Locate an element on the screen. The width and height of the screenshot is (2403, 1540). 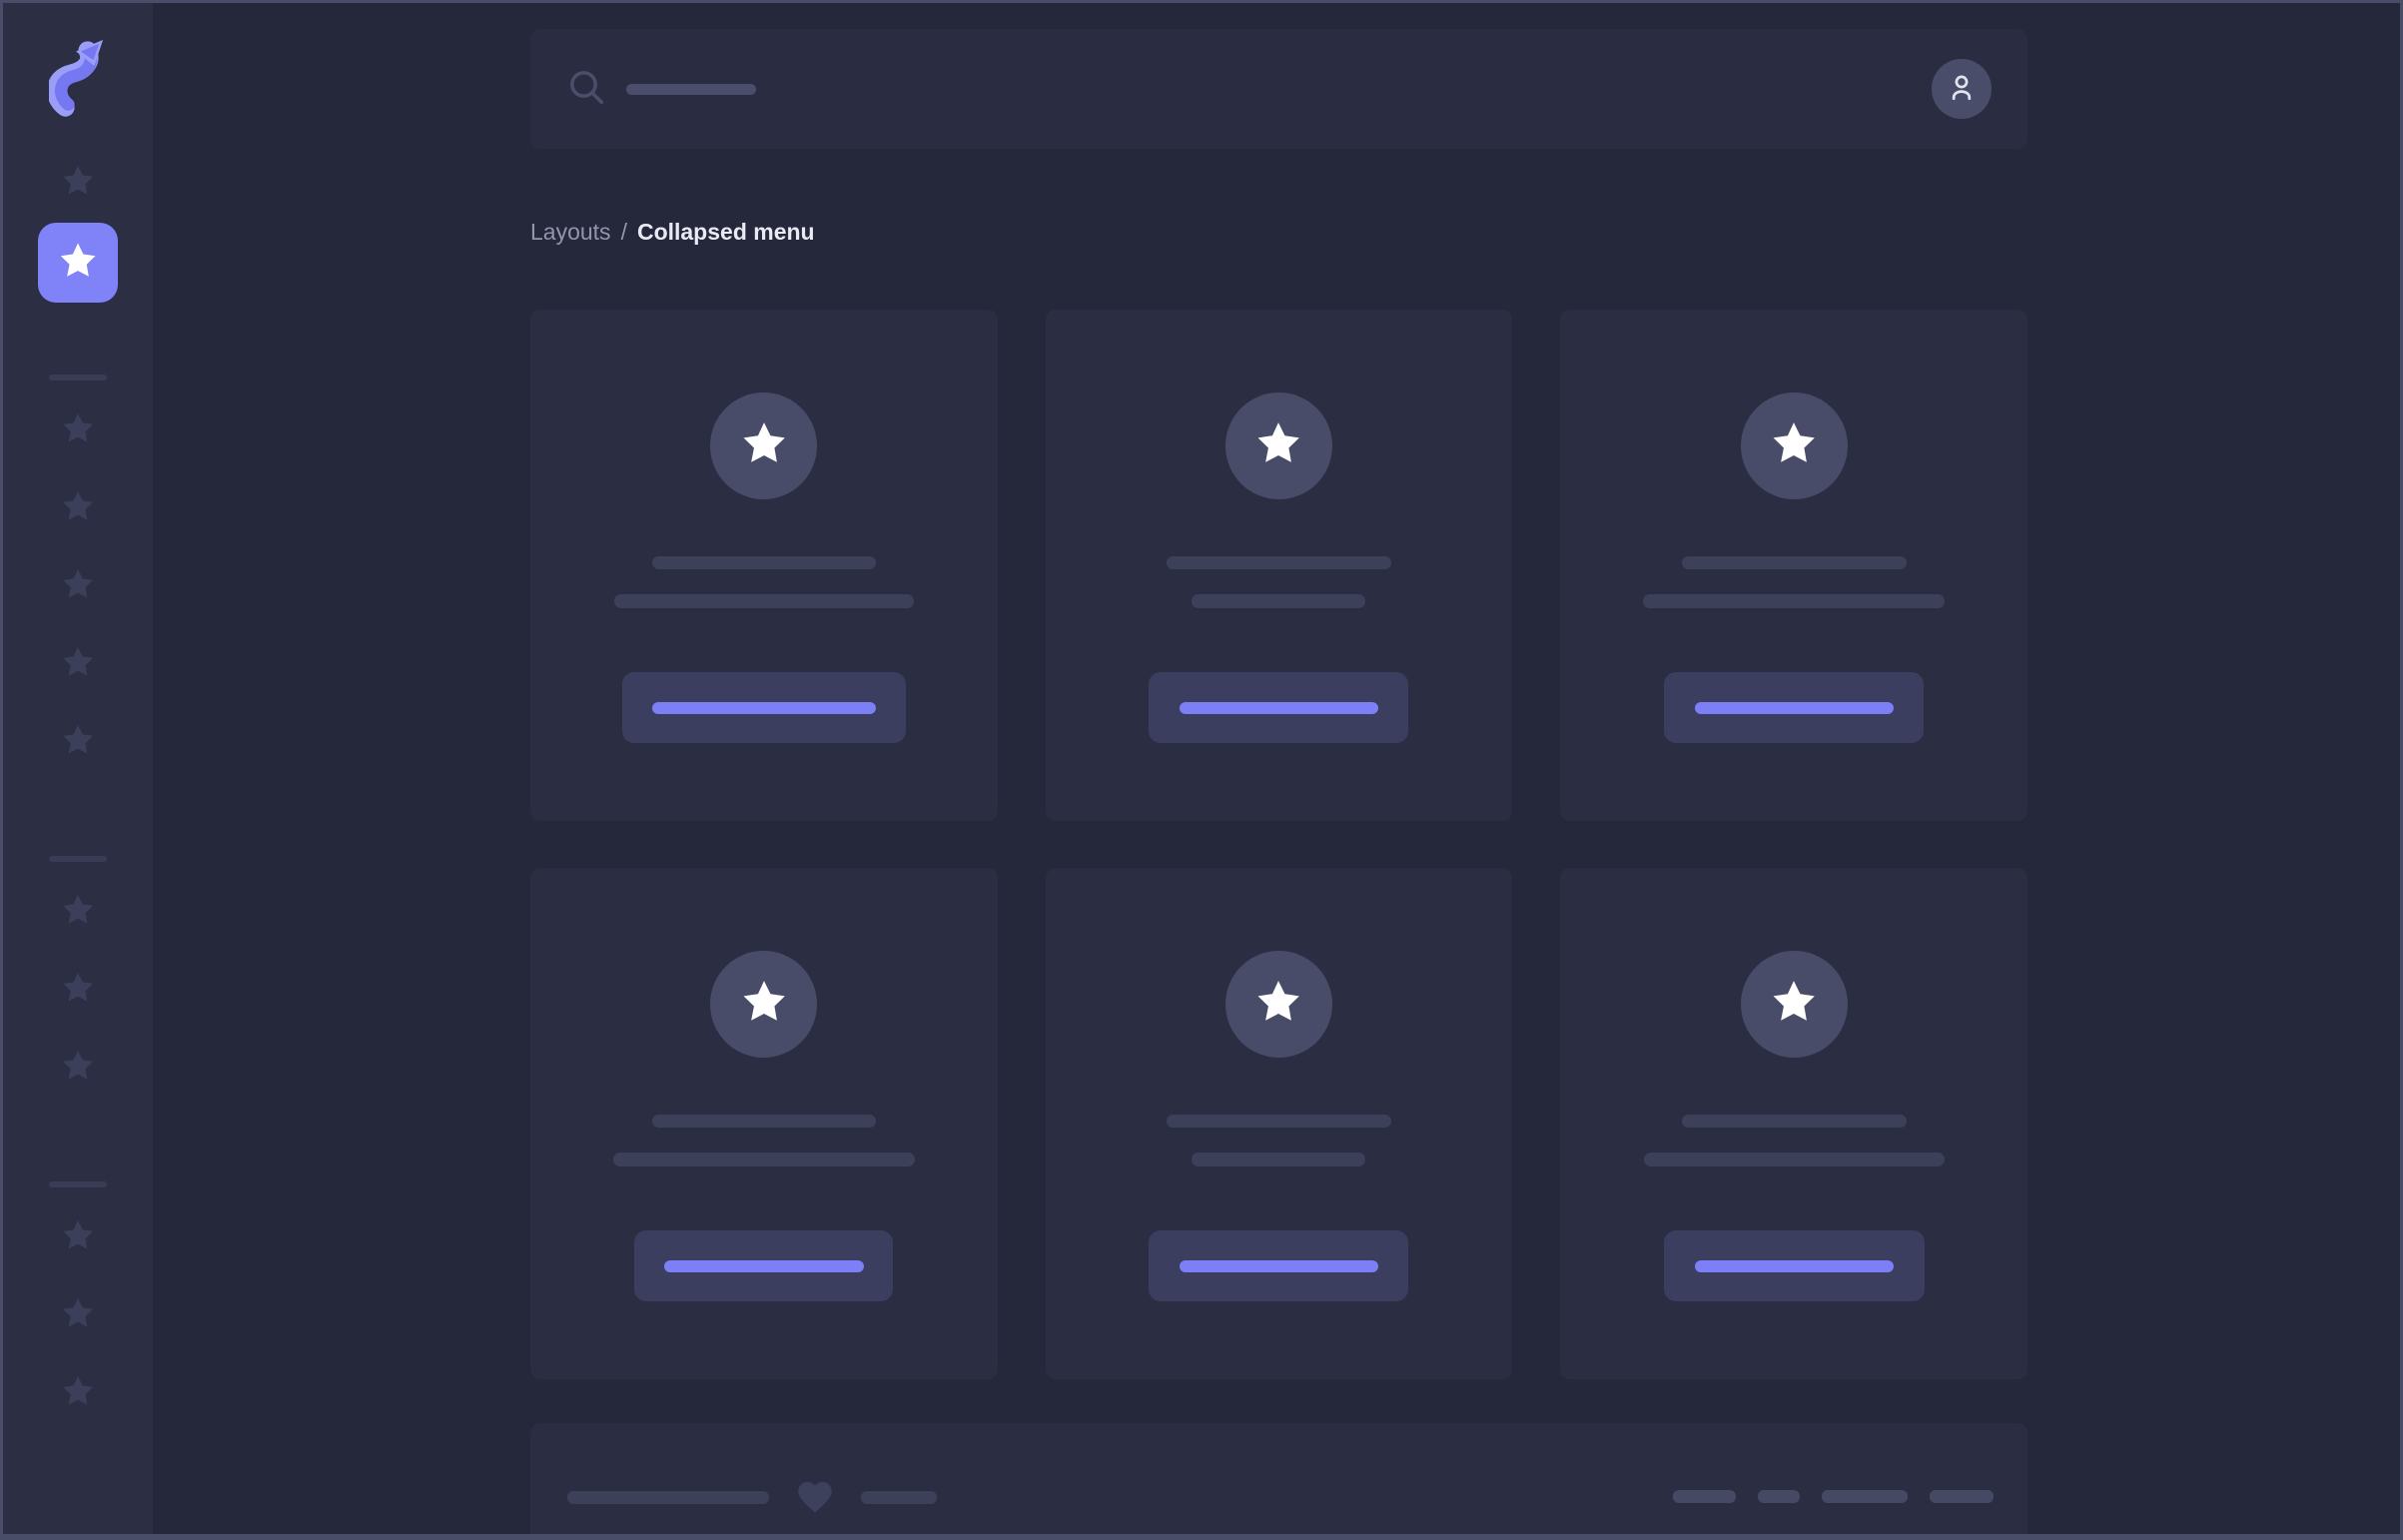
sidebar-item-star-active is located at coordinates (78, 263).